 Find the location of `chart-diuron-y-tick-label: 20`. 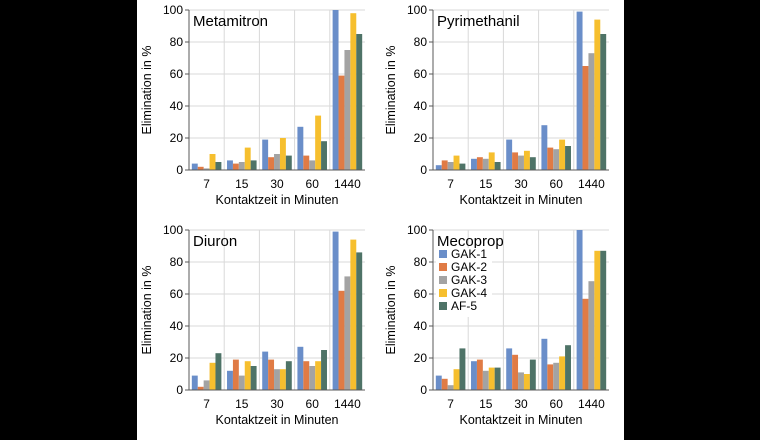

chart-diuron-y-tick-label: 20 is located at coordinates (177, 358).